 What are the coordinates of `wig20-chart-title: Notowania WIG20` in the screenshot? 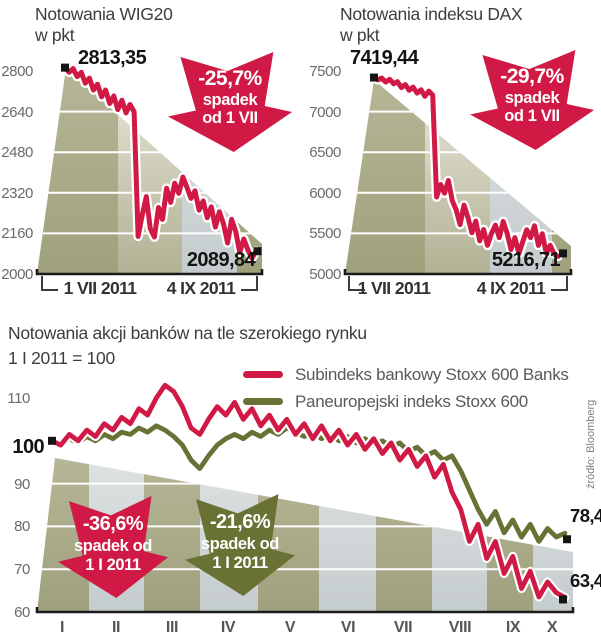 It's located at (104, 14).